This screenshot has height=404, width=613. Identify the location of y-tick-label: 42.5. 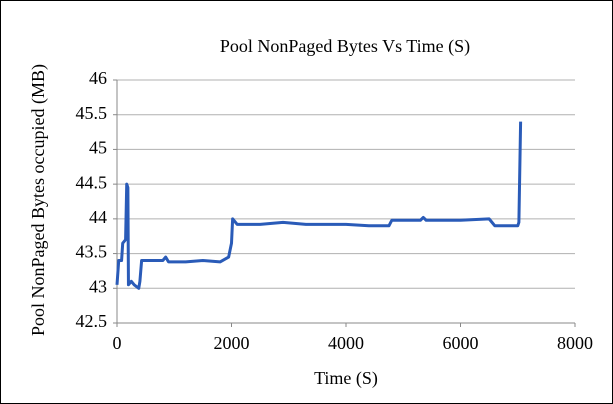
(92, 321).